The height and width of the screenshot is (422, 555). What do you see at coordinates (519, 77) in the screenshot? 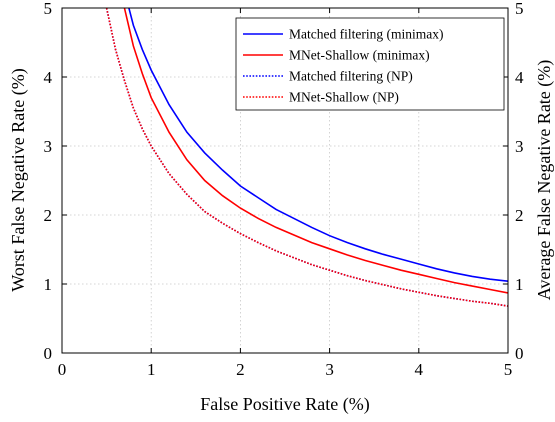
I see `y-tick-label-right: 4` at bounding box center [519, 77].